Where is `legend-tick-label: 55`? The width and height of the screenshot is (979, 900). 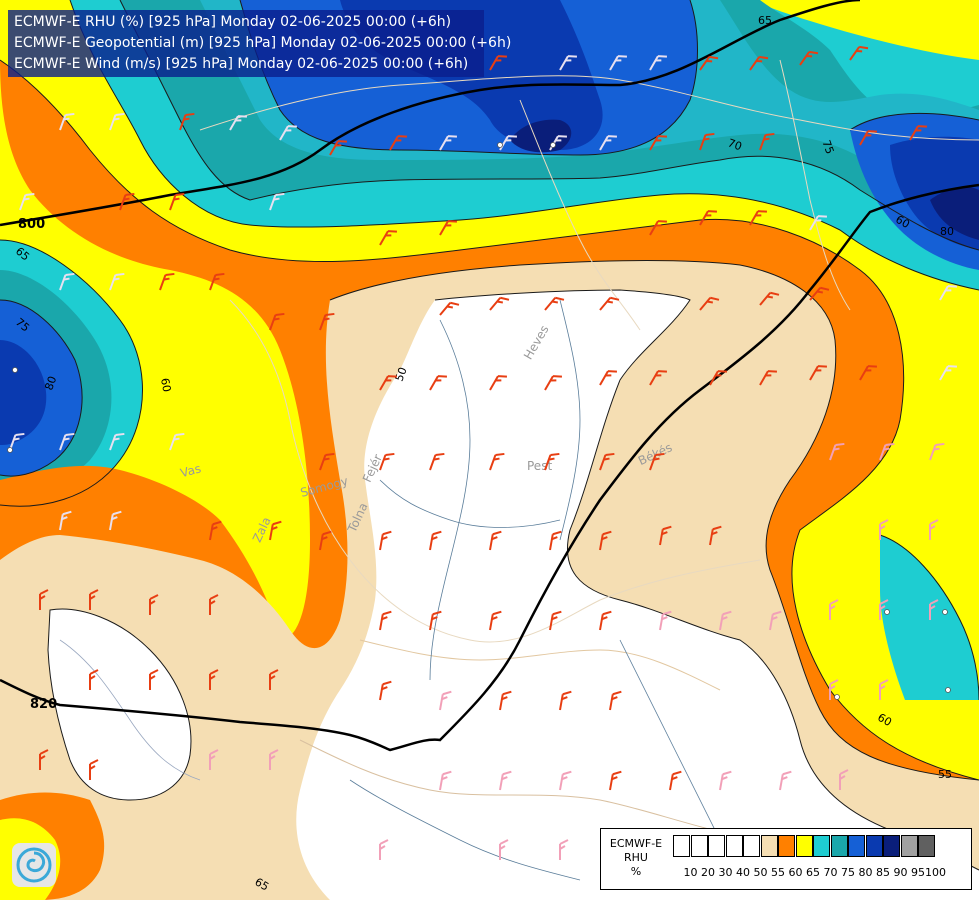
legend-tick-label: 55 is located at coordinates (778, 872).